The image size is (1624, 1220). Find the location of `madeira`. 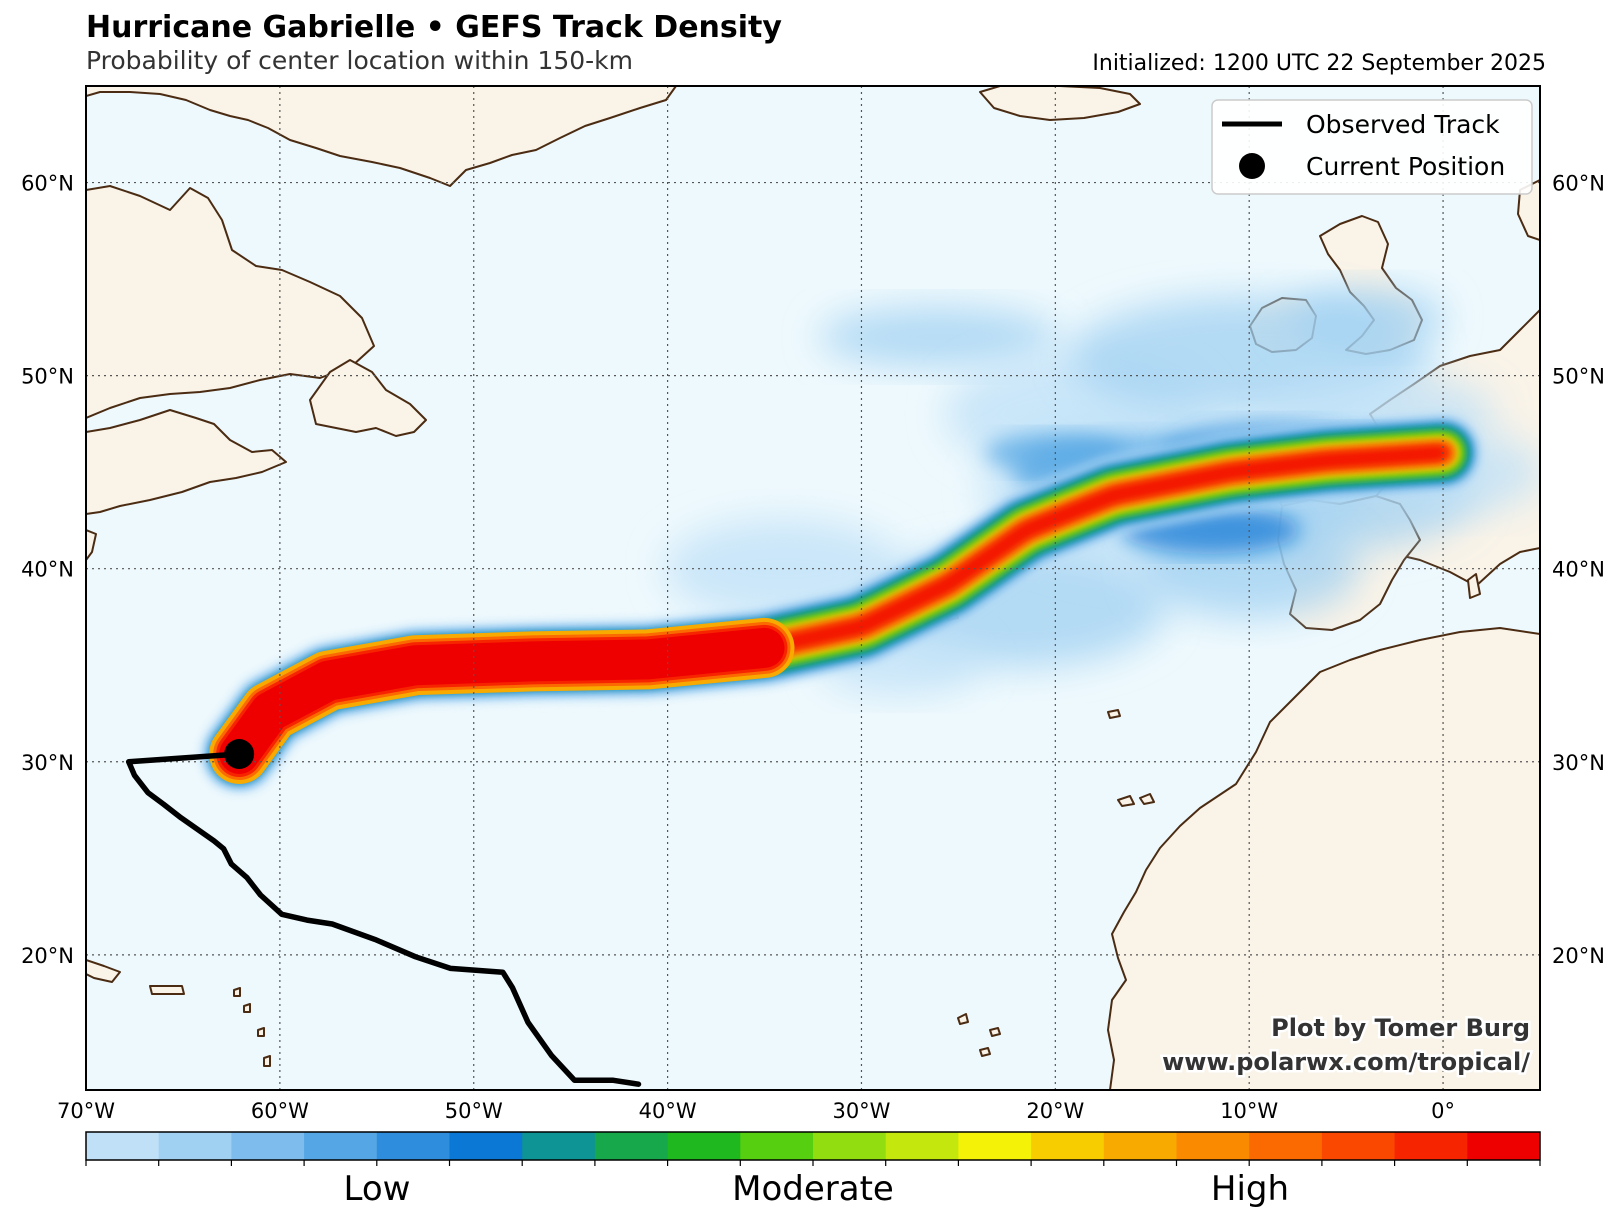

madeira is located at coordinates (1114, 714).